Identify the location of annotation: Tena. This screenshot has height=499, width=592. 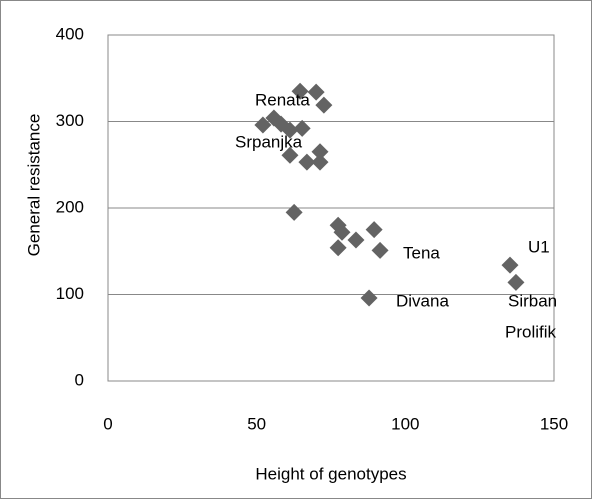
(421, 252).